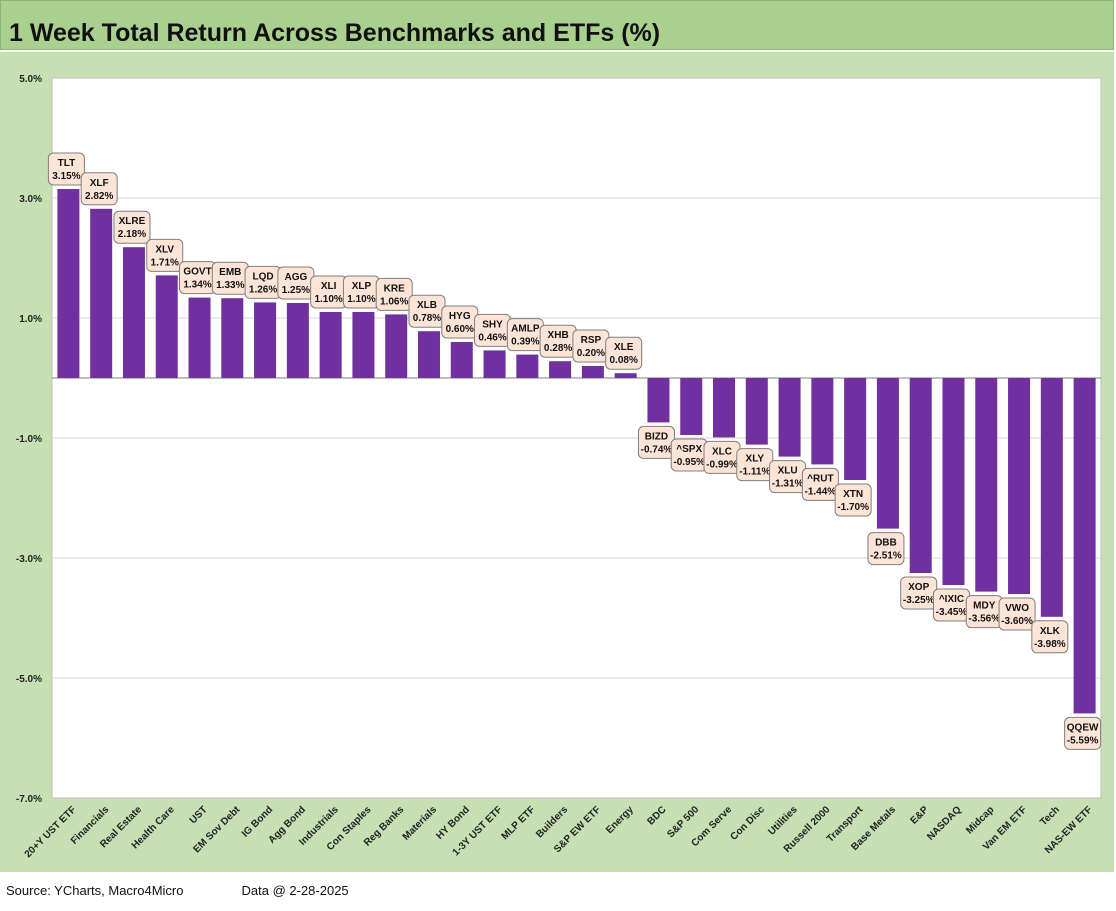 The width and height of the screenshot is (1116, 911). Describe the element at coordinates (657, 449) in the screenshot. I see `data-label-value: -0.74%` at that location.